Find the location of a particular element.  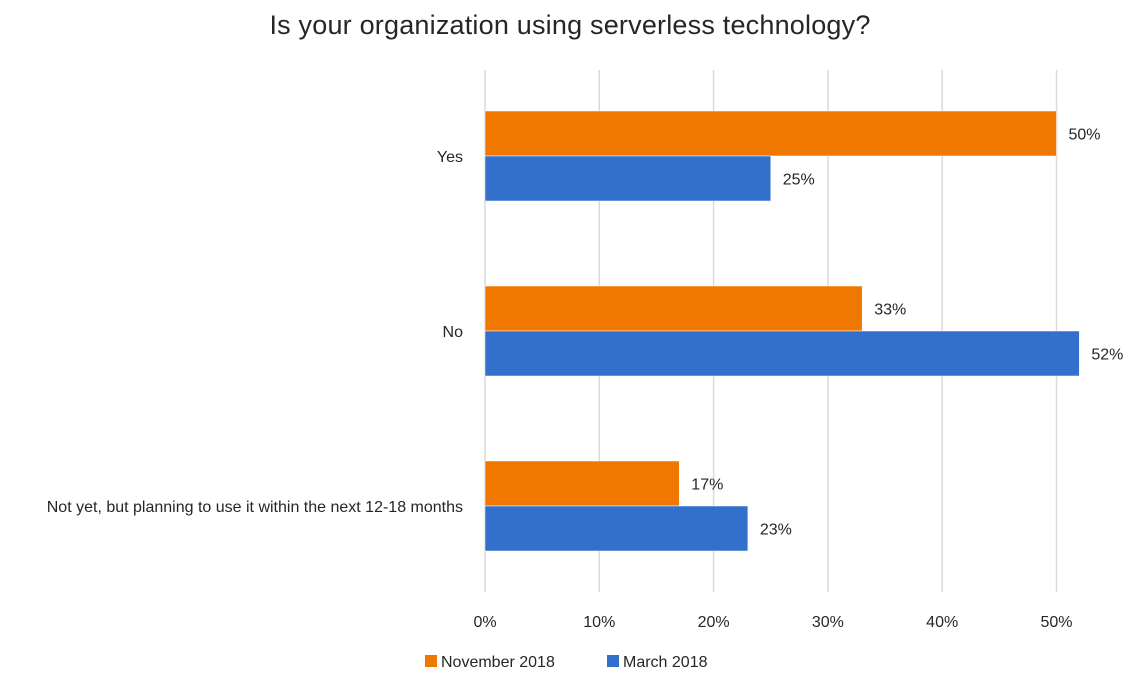

data-label: 25% is located at coordinates (799, 180).